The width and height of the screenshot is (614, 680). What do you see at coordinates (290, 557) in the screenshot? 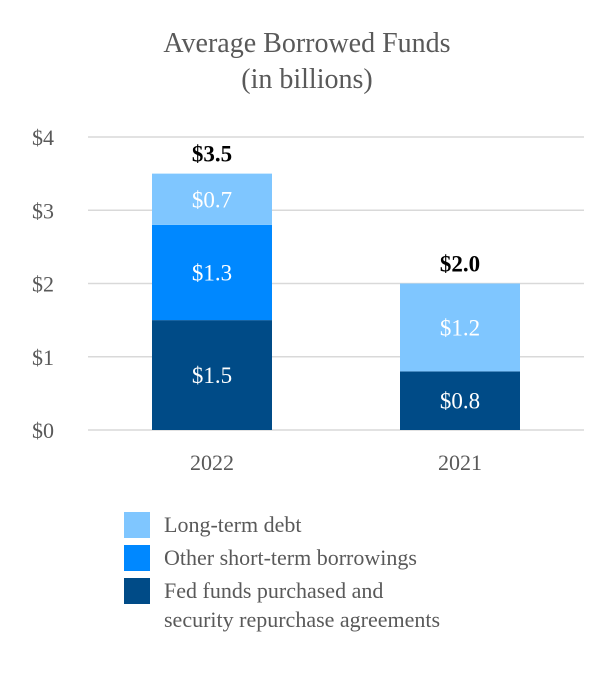
I see `legend-label-line: Other short-term borrowings` at bounding box center [290, 557].